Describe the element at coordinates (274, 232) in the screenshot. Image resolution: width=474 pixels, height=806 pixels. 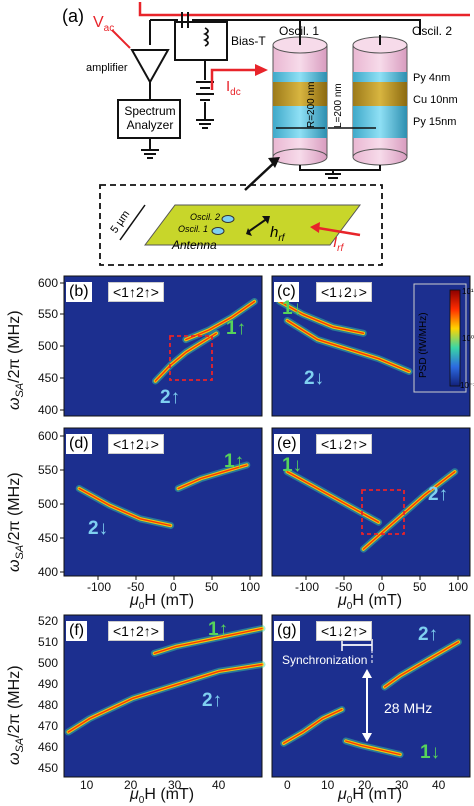
I see `hrf-main: h` at that location.